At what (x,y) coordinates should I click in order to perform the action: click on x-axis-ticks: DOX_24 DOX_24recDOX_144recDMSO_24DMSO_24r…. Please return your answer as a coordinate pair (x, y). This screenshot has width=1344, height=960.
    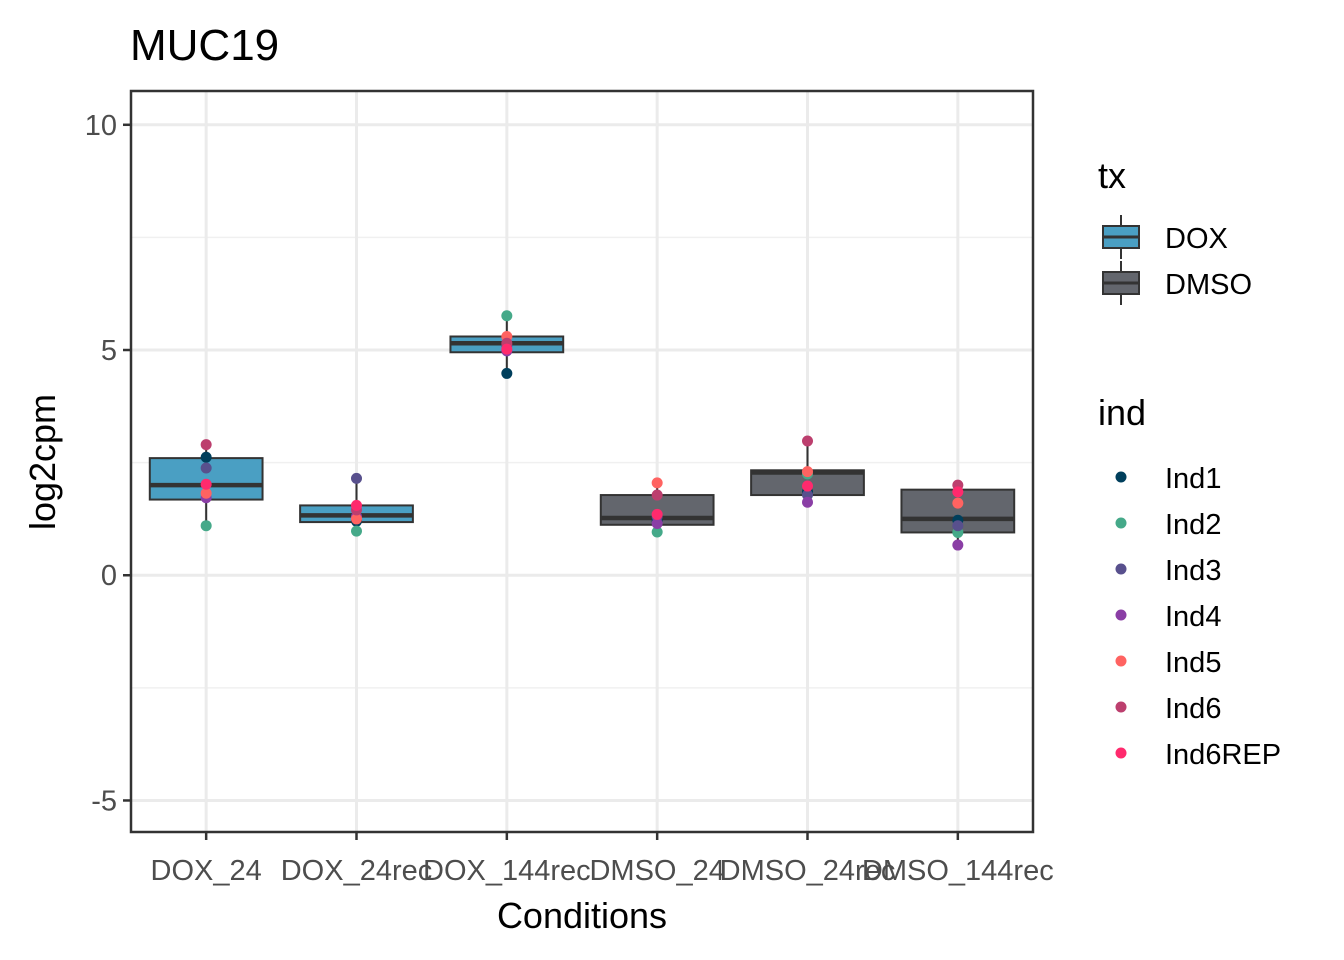
    Looking at the image, I should click on (602, 859).